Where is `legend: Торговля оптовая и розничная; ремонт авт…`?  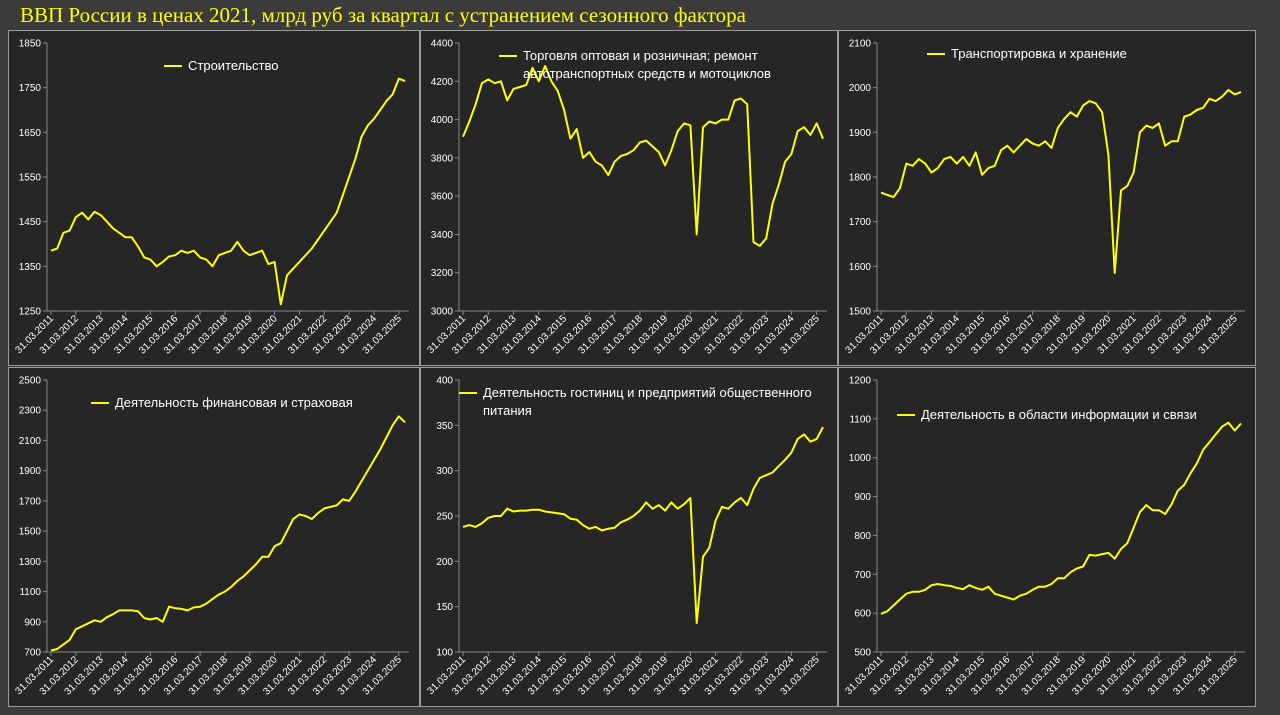 legend: Торговля оптовая и розничная; ремонт авт… is located at coordinates (651, 65).